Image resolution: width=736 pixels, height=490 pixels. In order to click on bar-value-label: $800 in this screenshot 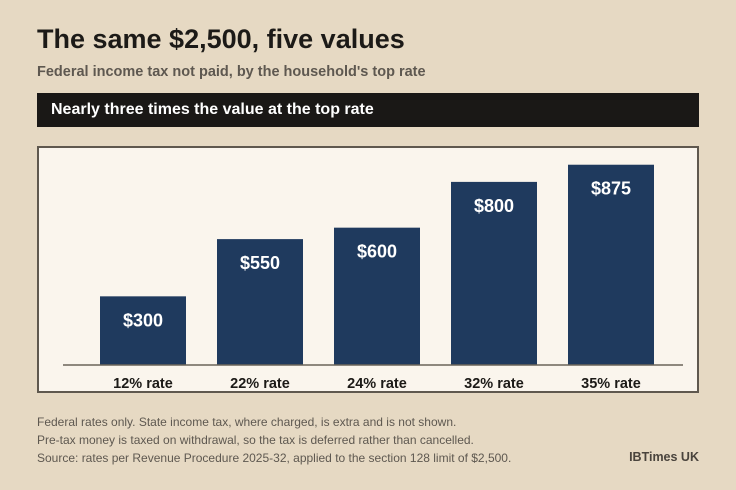, I will do `click(494, 206)`.